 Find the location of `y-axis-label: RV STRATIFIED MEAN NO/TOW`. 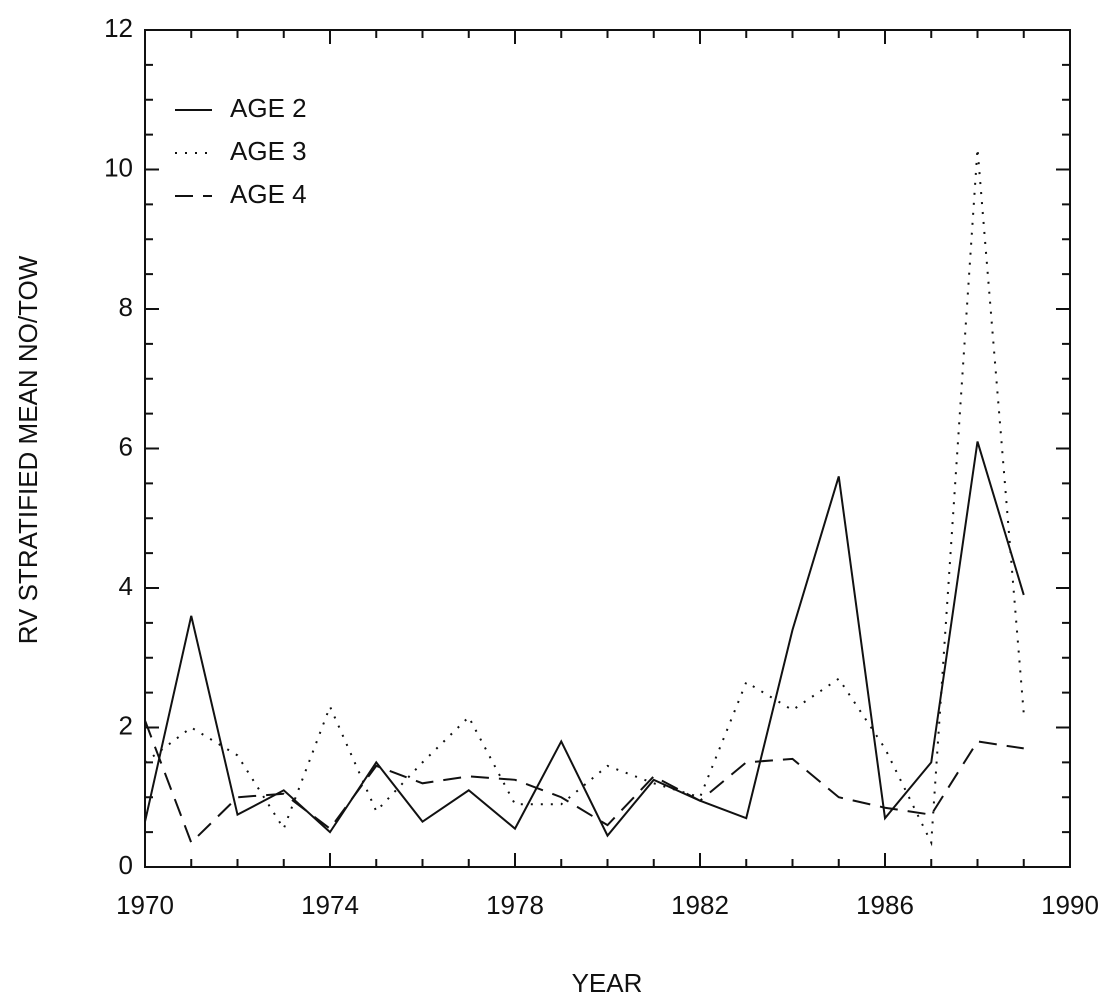

y-axis-label: RV STRATIFIED MEAN NO/TOW is located at coordinates (28, 449).